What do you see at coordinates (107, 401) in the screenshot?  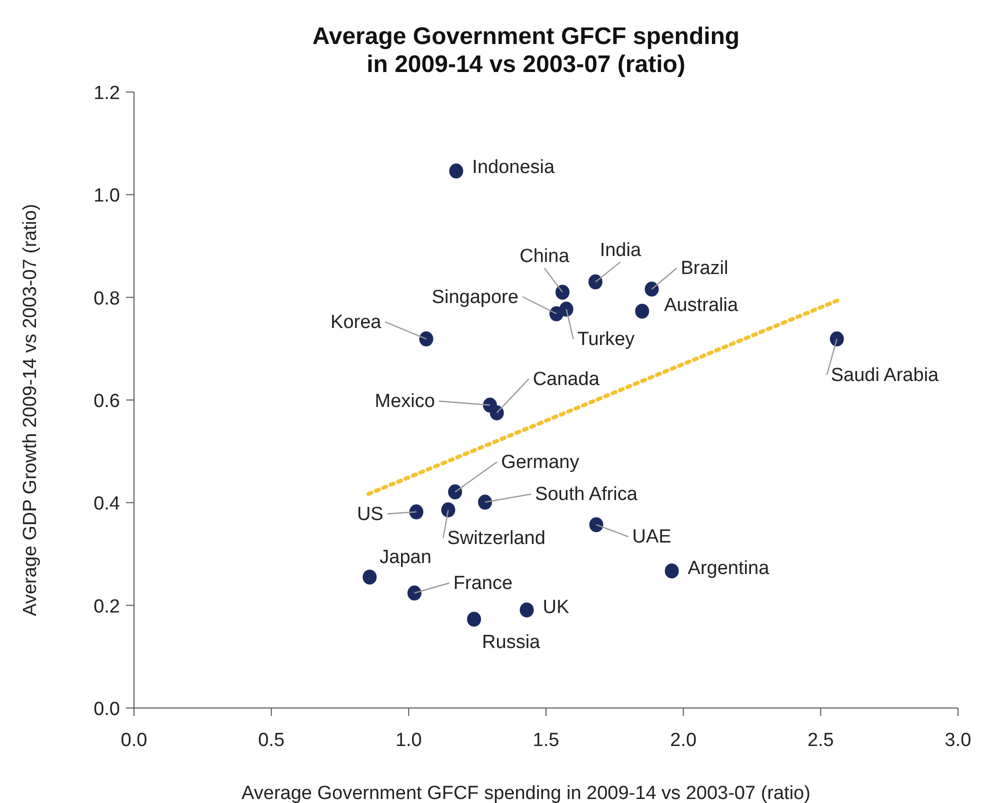 I see `y-tick-label: 0.6` at bounding box center [107, 401].